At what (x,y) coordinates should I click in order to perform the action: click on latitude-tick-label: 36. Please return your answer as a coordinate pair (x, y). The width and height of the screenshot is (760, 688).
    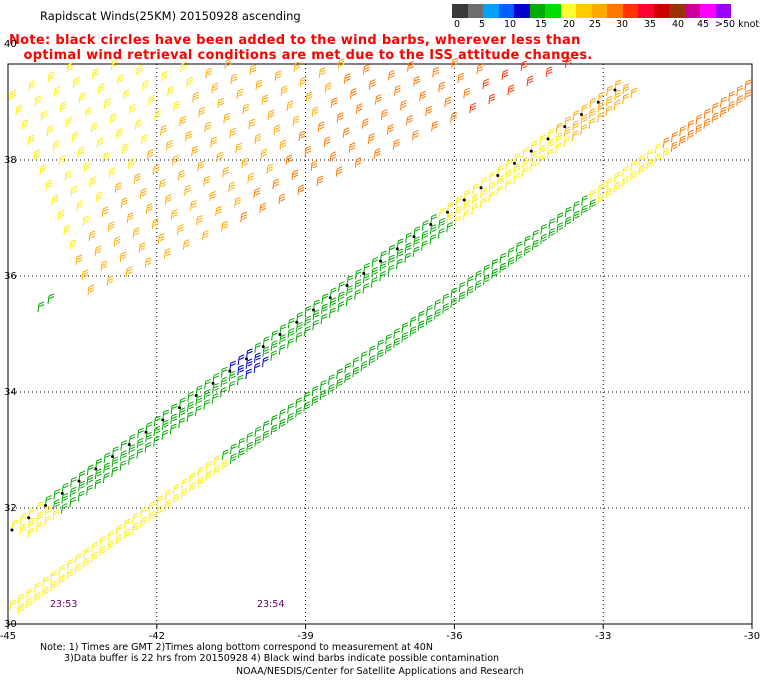
    Looking at the image, I should click on (10, 276).